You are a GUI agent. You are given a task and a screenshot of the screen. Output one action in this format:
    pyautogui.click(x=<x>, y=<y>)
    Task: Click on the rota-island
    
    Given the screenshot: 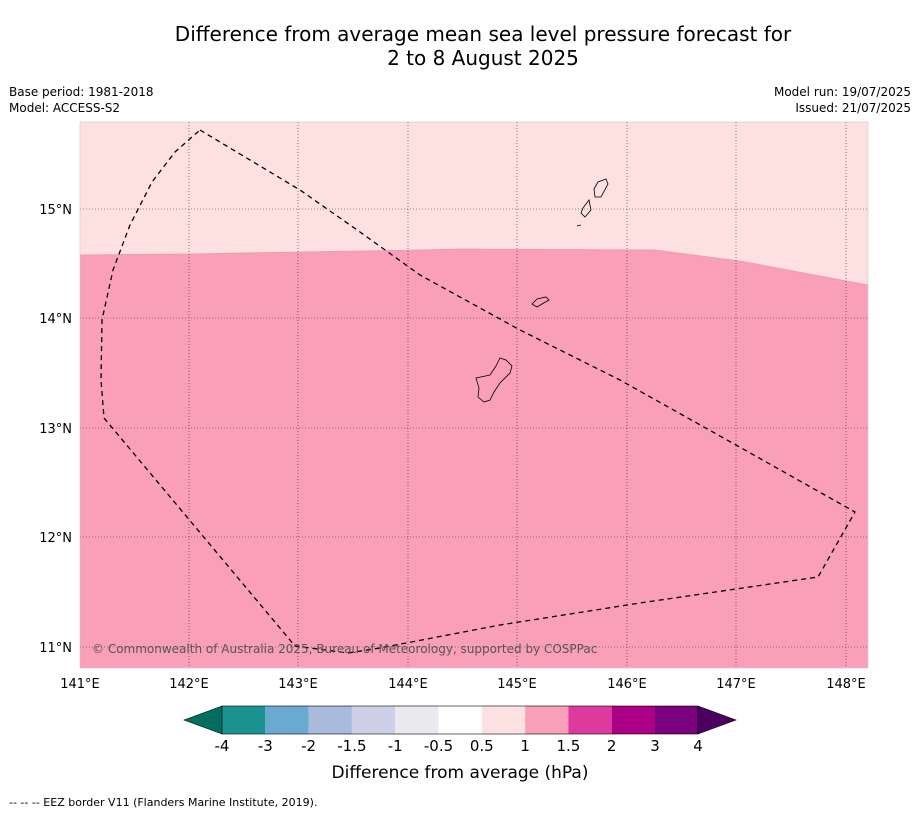 What is the action you would take?
    pyautogui.click(x=540, y=302)
    